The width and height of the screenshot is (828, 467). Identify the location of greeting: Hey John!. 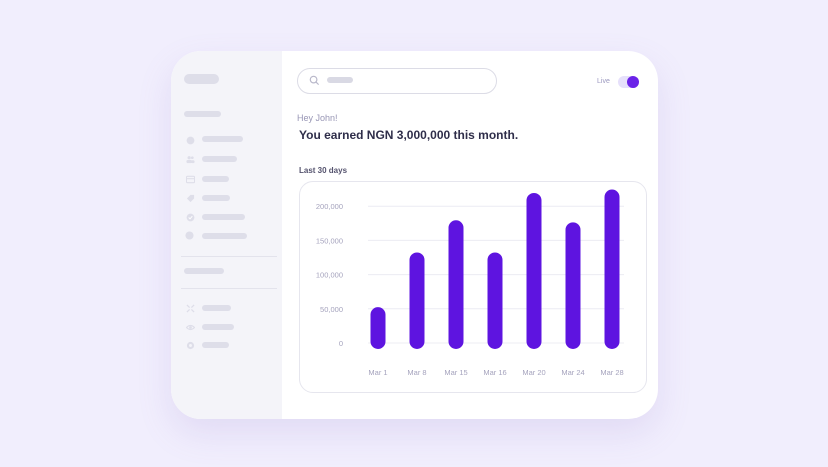
(317, 118).